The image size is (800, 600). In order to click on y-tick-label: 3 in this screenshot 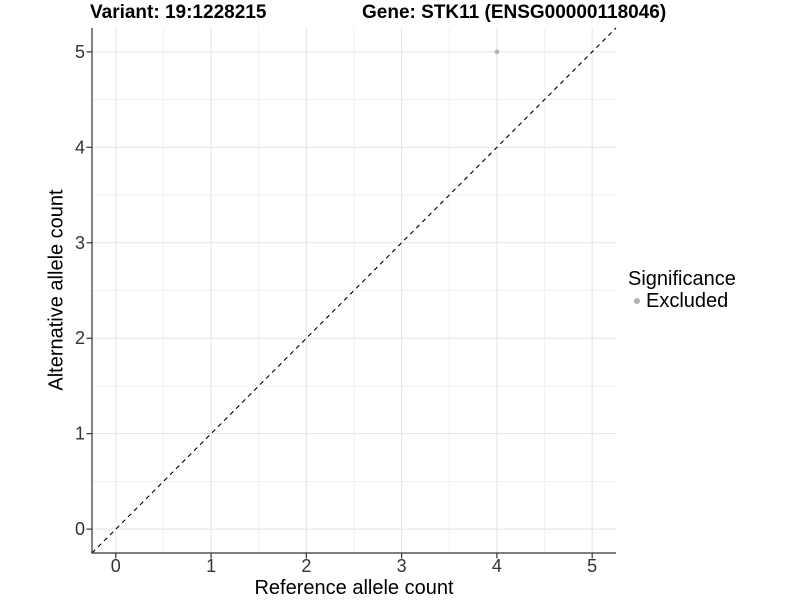, I will do `click(80, 243)`.